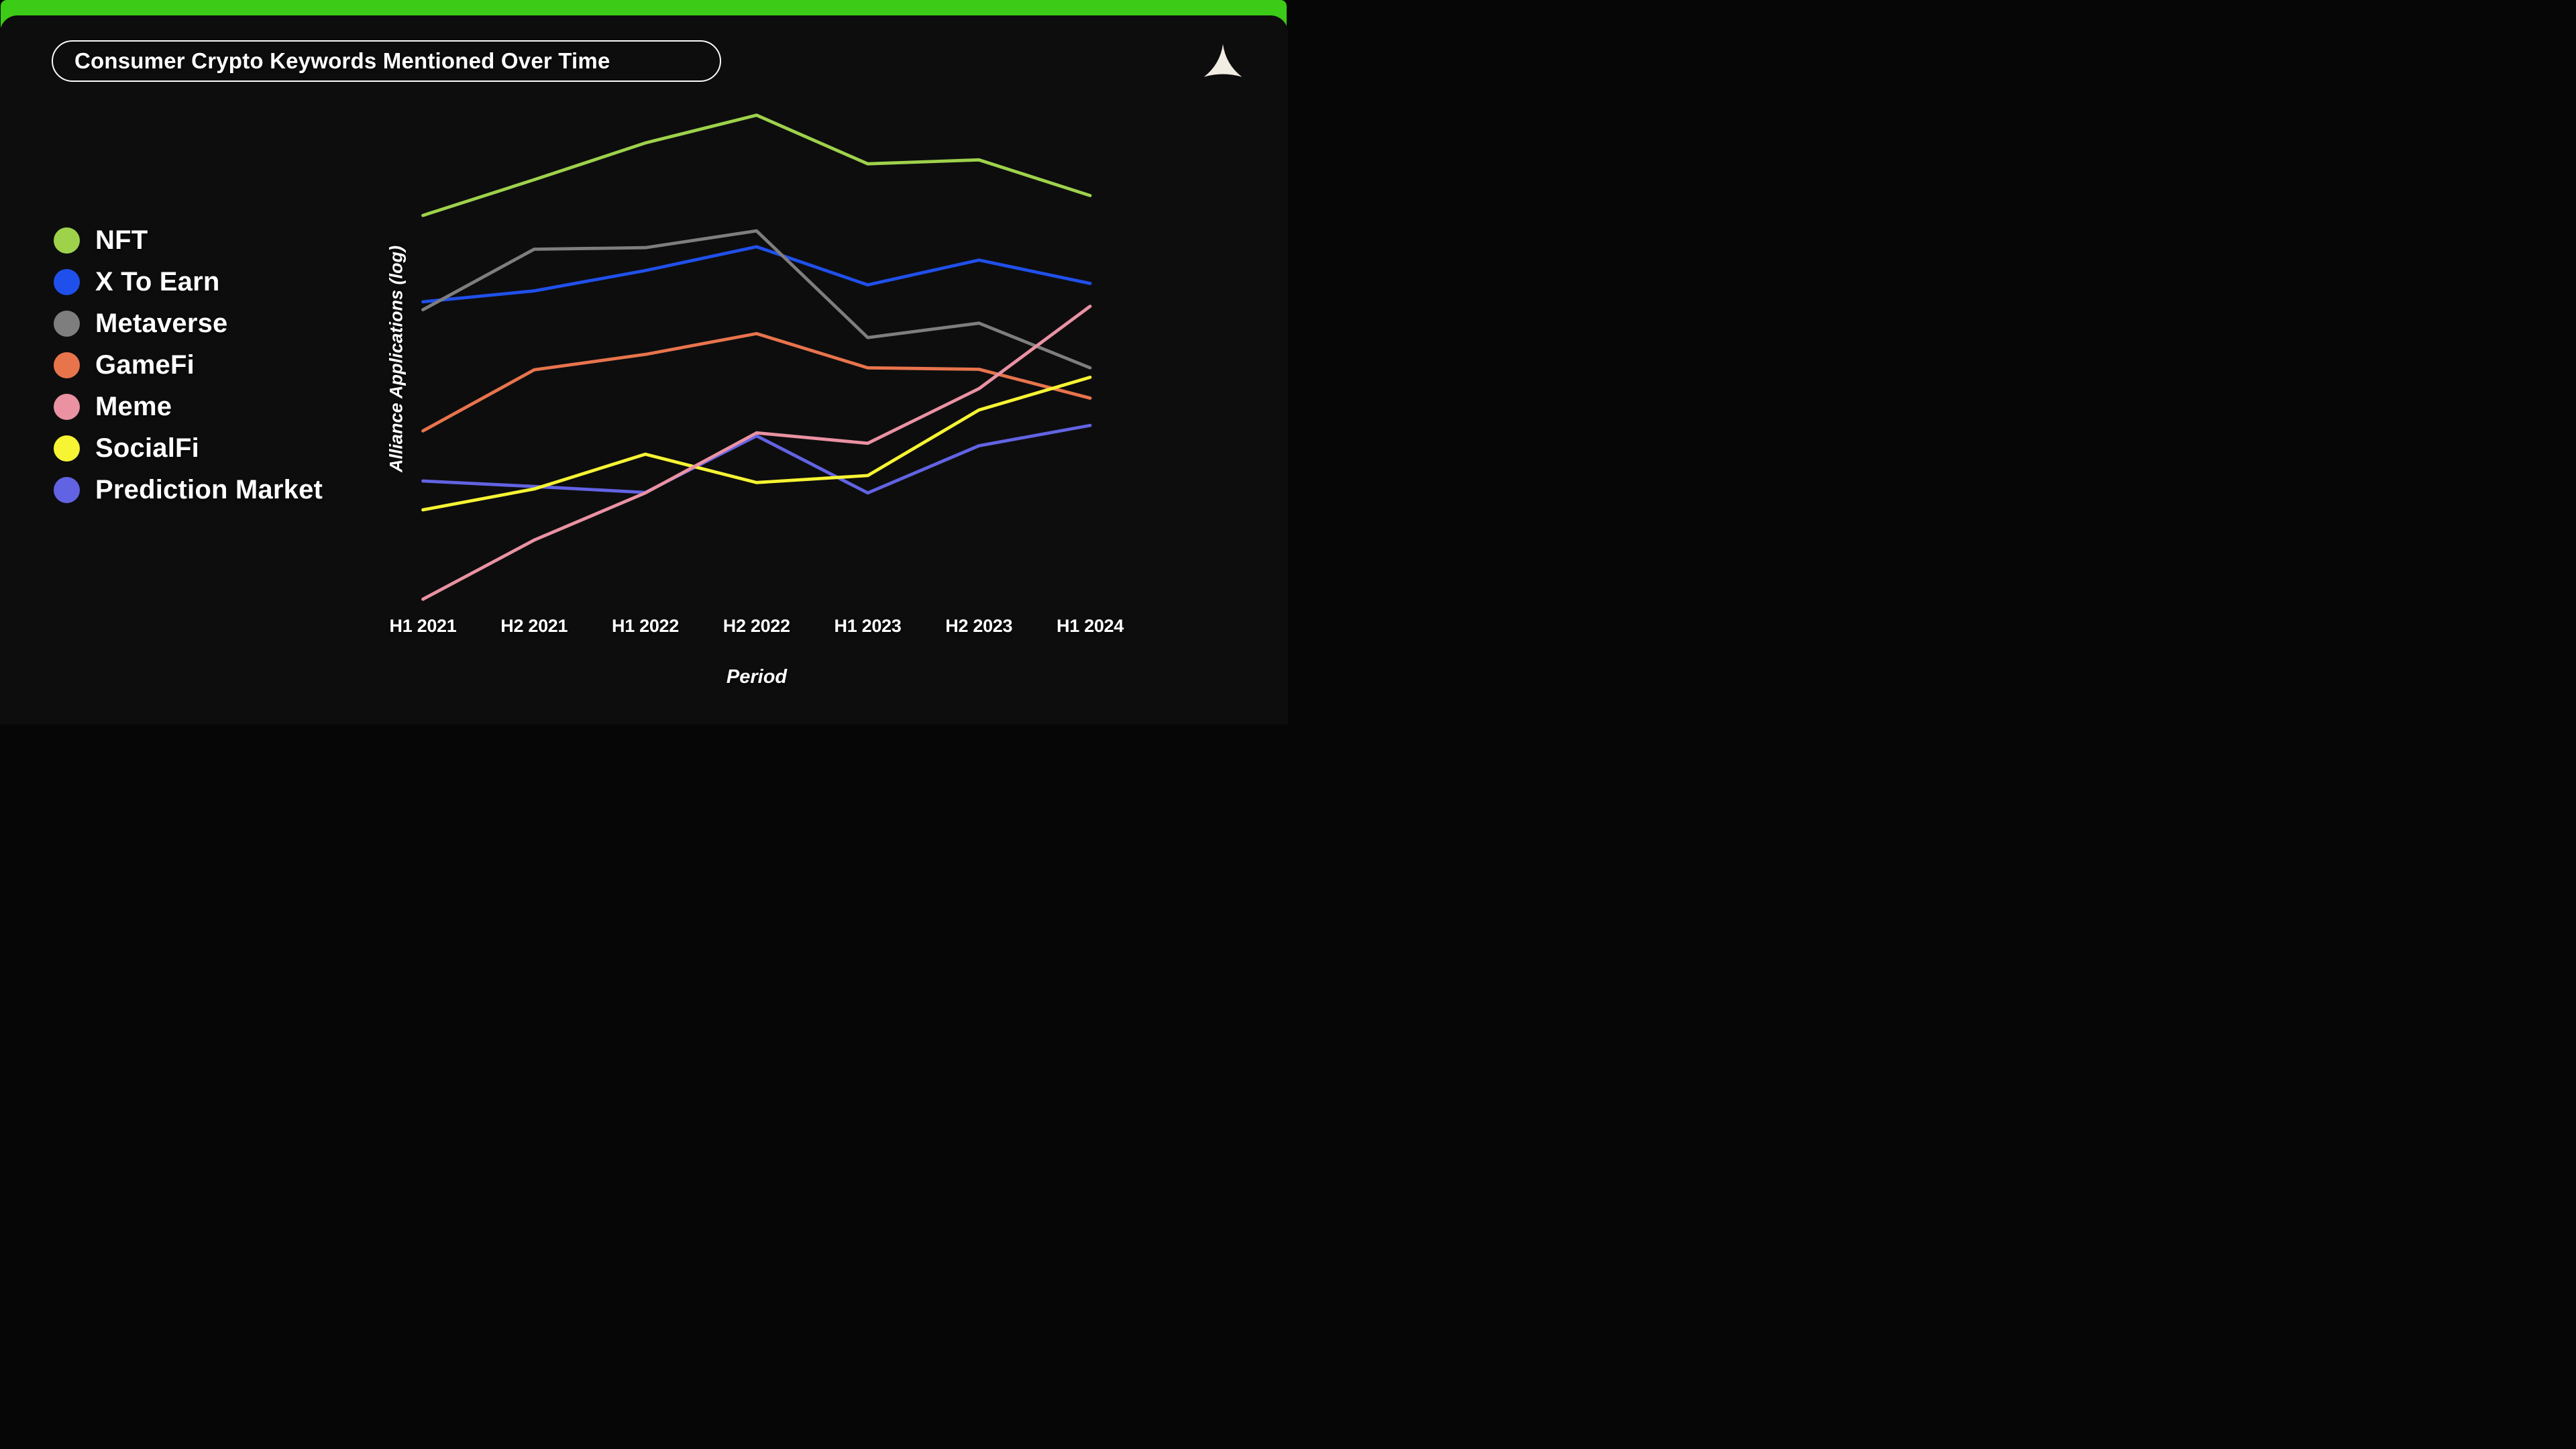 This screenshot has height=1449, width=2576. I want to click on x-tick-label: H1 2024, so click(1090, 626).